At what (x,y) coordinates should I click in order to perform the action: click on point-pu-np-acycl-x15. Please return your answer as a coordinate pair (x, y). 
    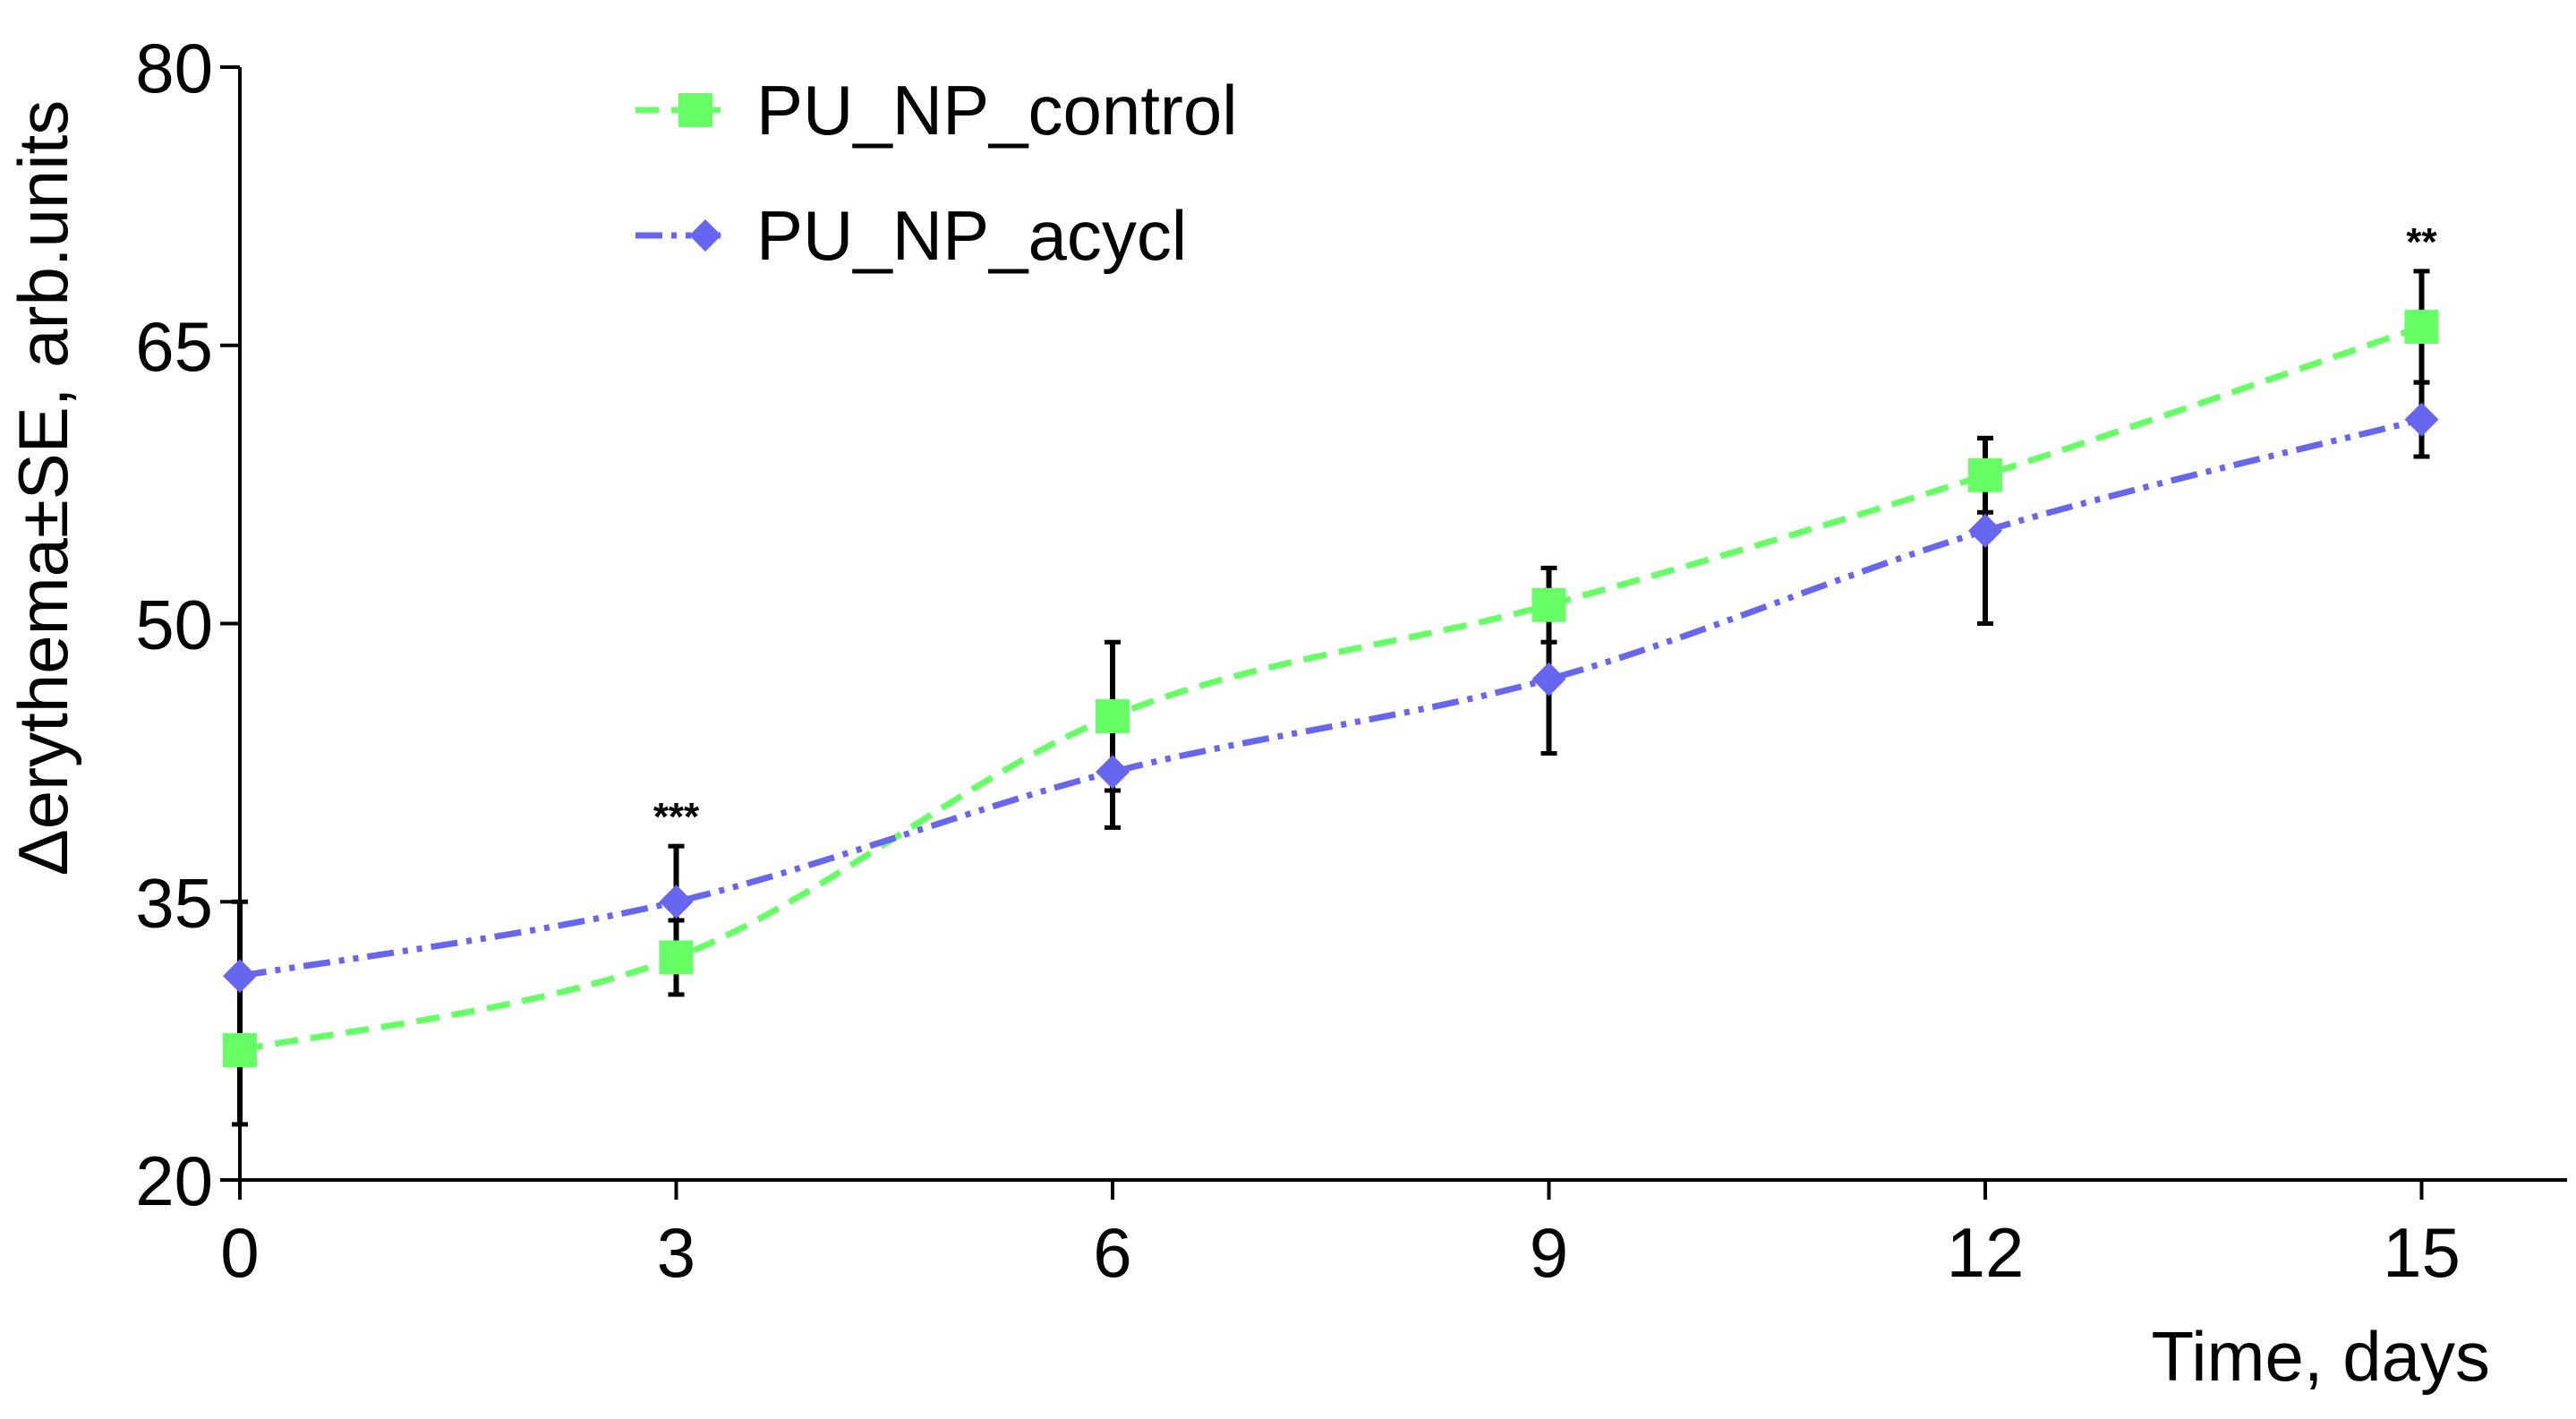
    Looking at the image, I should click on (2421, 420).